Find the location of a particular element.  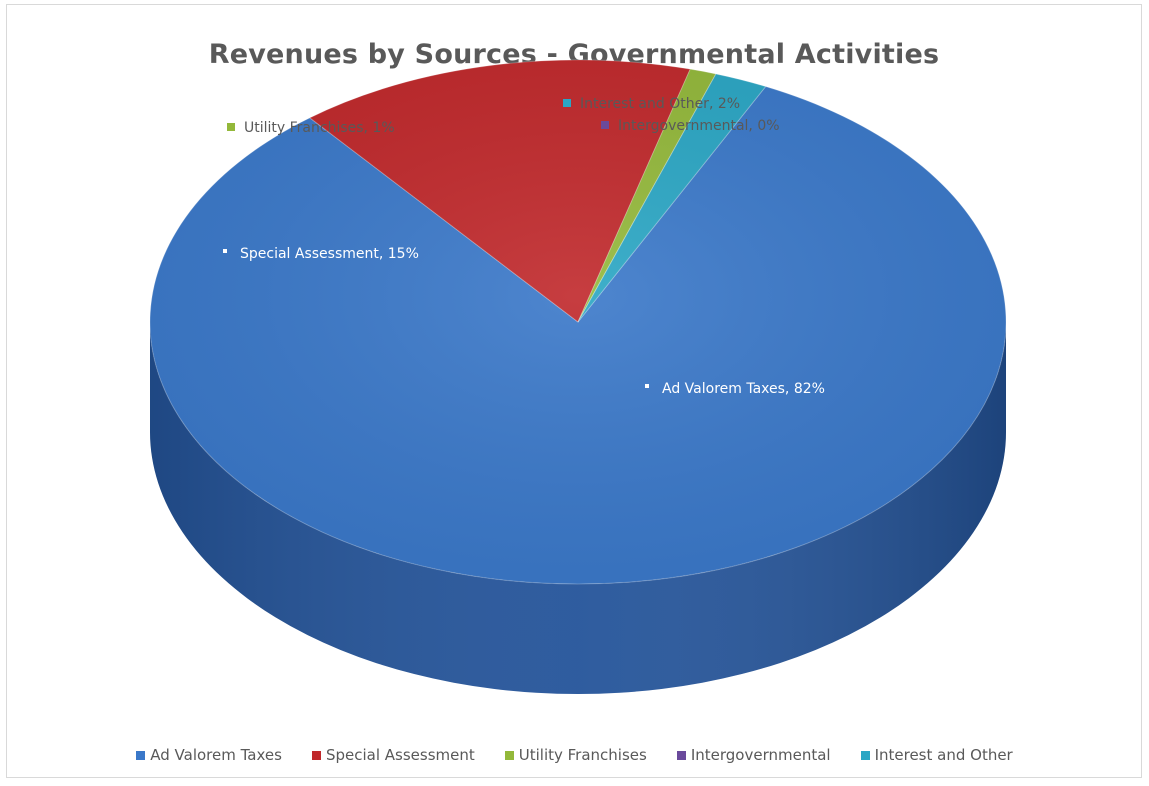

legend-item-ad-valorem-taxes: Ad Valorem Taxes is located at coordinates (209, 755).